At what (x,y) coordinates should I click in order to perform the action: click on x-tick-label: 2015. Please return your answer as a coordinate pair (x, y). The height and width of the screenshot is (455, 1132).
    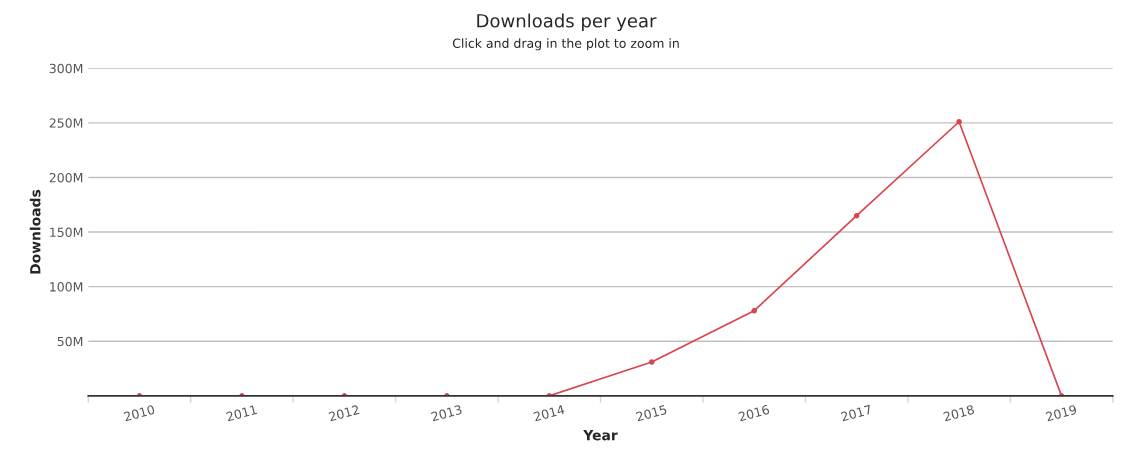
    Looking at the image, I should click on (651, 413).